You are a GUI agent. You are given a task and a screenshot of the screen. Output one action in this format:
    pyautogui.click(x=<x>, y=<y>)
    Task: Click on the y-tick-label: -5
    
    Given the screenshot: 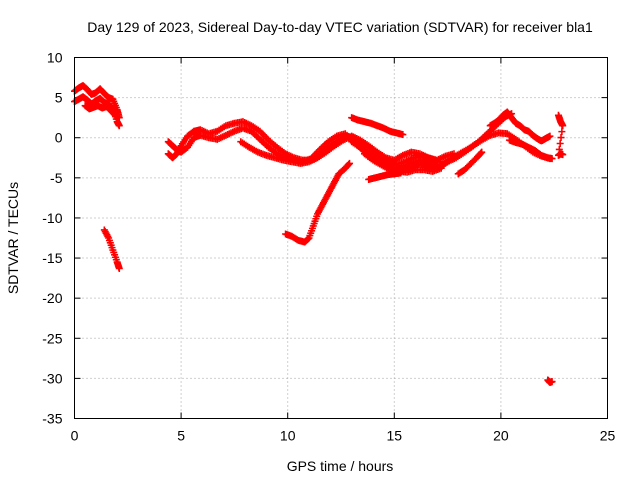 What is the action you would take?
    pyautogui.click(x=56, y=178)
    